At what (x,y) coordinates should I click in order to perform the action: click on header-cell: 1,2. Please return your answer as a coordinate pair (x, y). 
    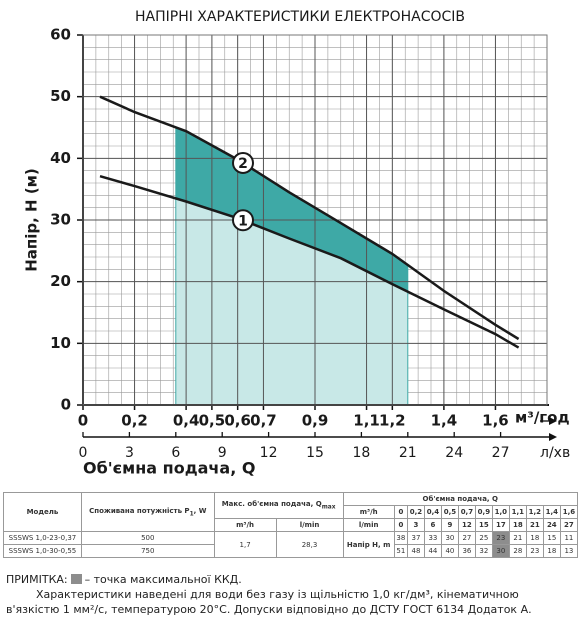
    Looking at the image, I should click on (534, 512).